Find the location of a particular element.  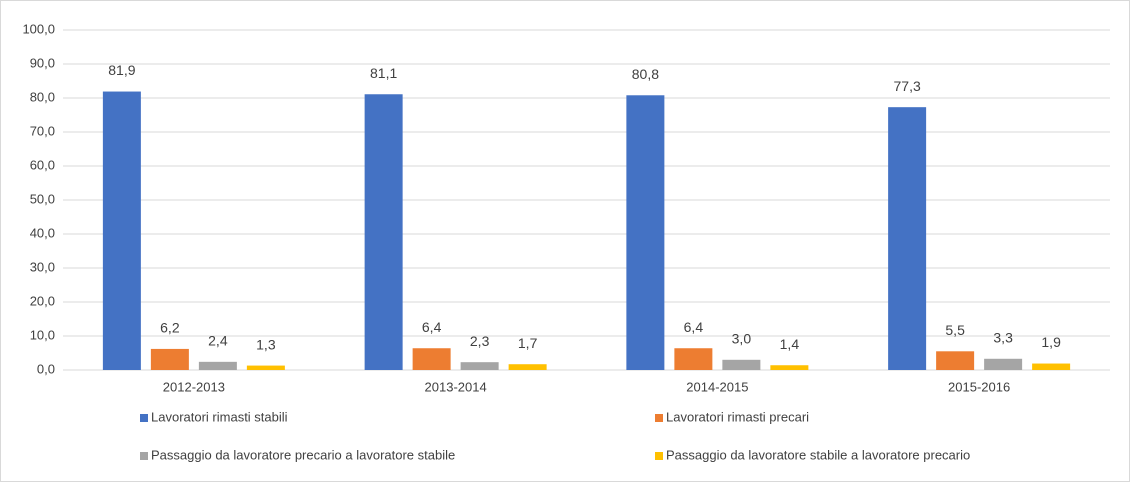

y-tick-label: 40,0 is located at coordinates (42, 232).